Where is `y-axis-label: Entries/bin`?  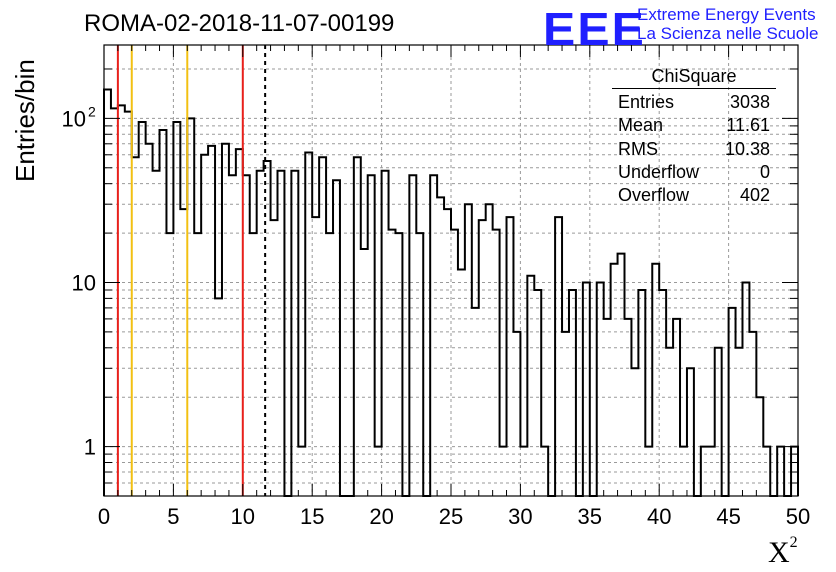 y-axis-label: Entries/bin is located at coordinates (25, 120).